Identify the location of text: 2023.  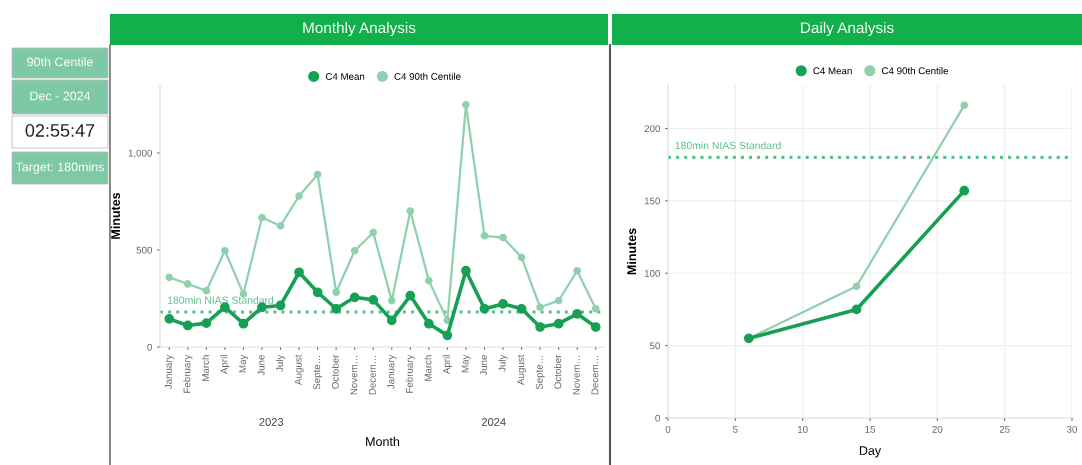
(271, 422).